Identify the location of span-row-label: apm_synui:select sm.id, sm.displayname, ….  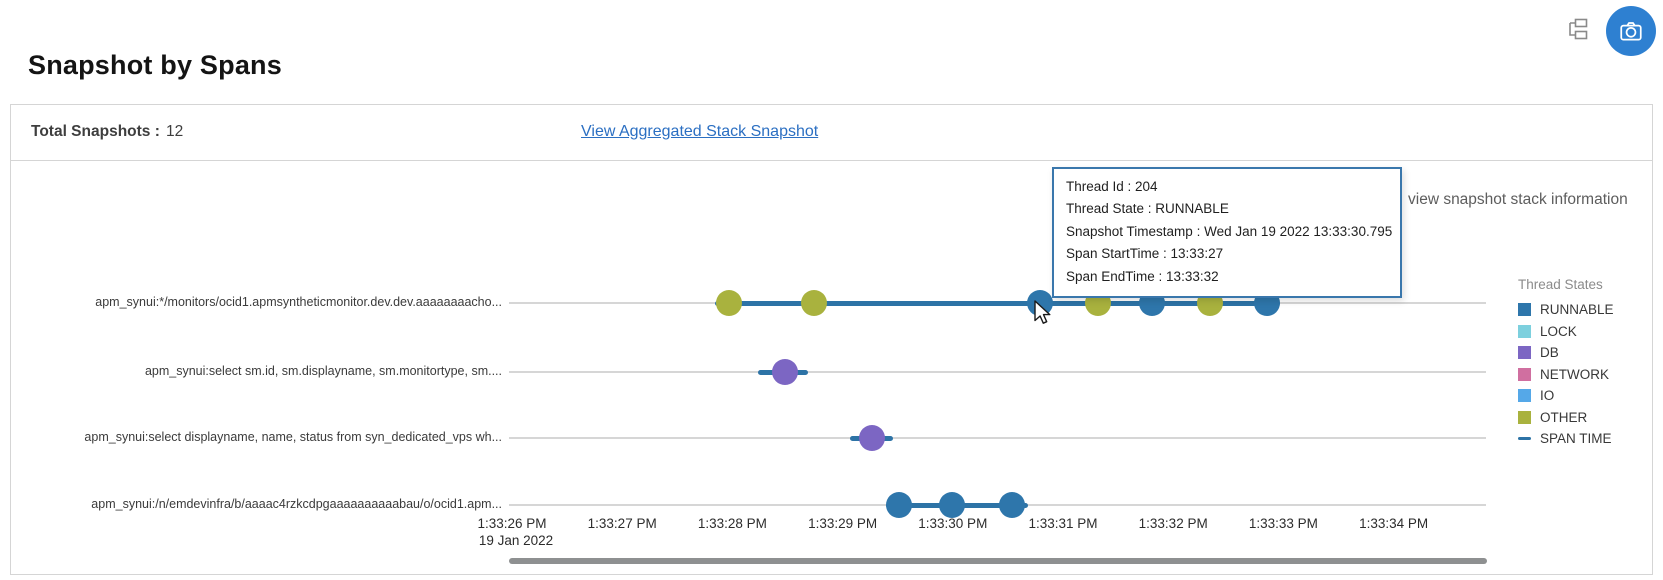
(323, 371).